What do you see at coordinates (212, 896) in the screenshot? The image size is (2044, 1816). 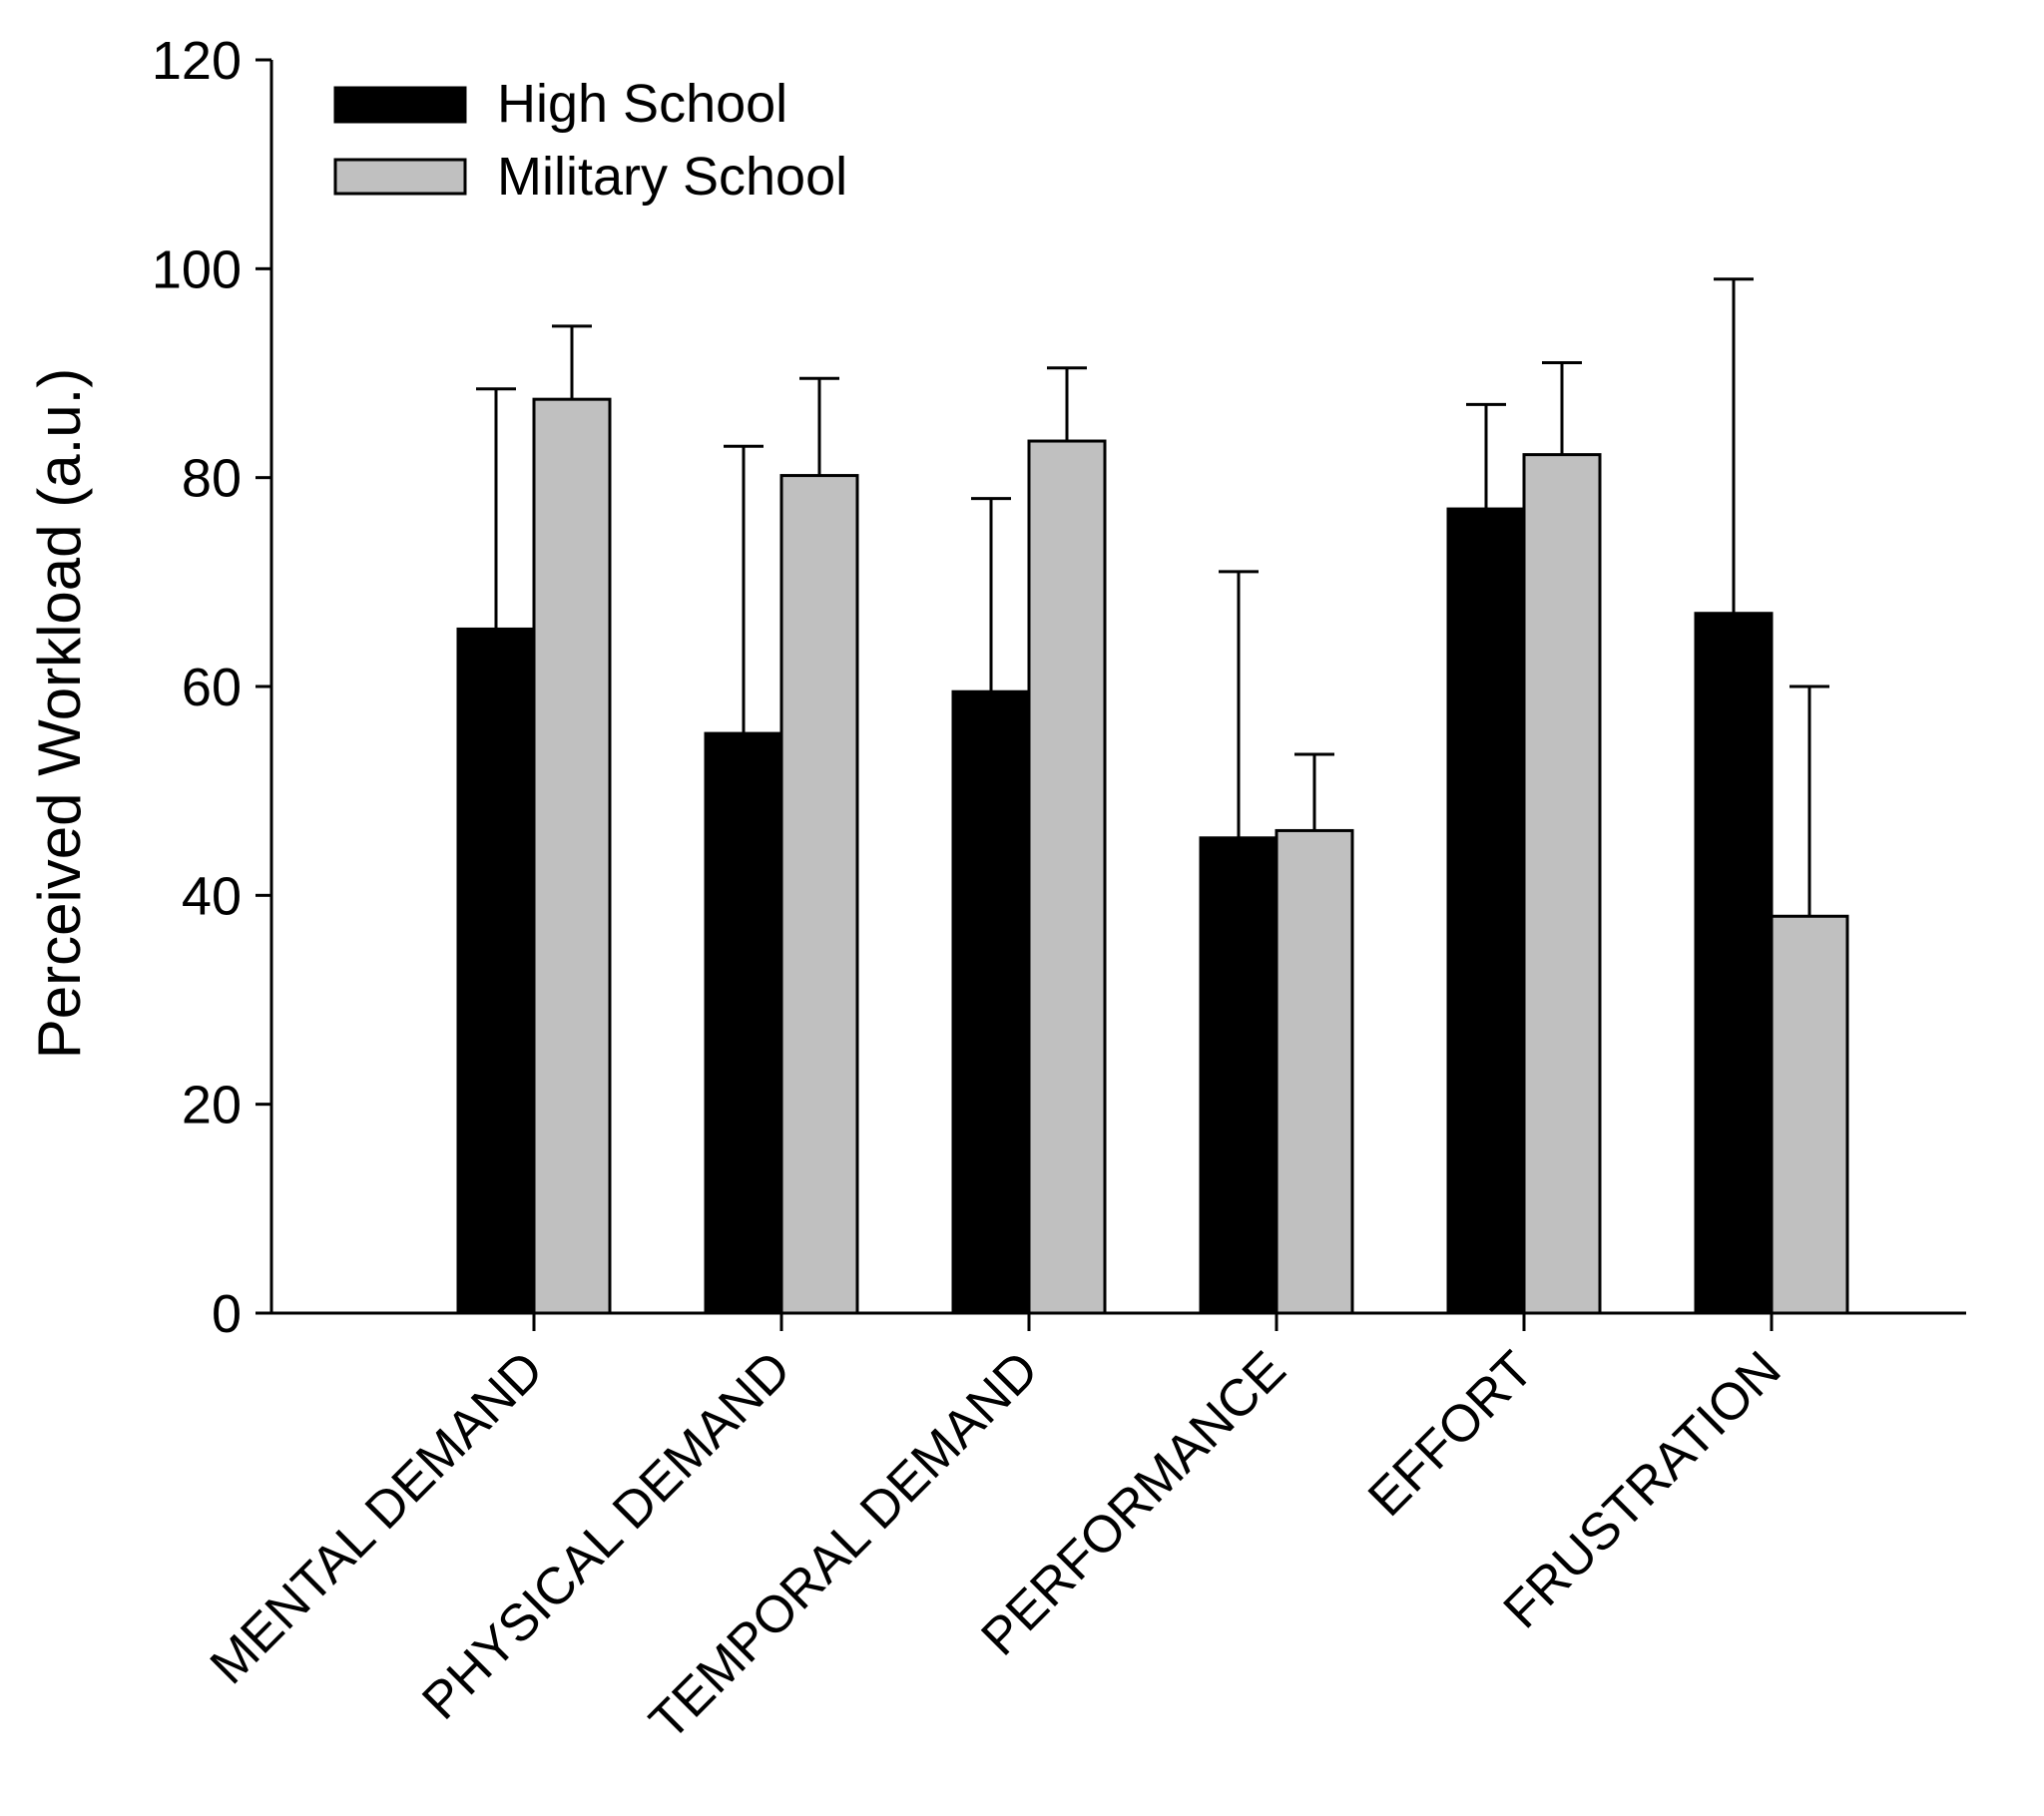 I see `y-tick-label: 40` at bounding box center [212, 896].